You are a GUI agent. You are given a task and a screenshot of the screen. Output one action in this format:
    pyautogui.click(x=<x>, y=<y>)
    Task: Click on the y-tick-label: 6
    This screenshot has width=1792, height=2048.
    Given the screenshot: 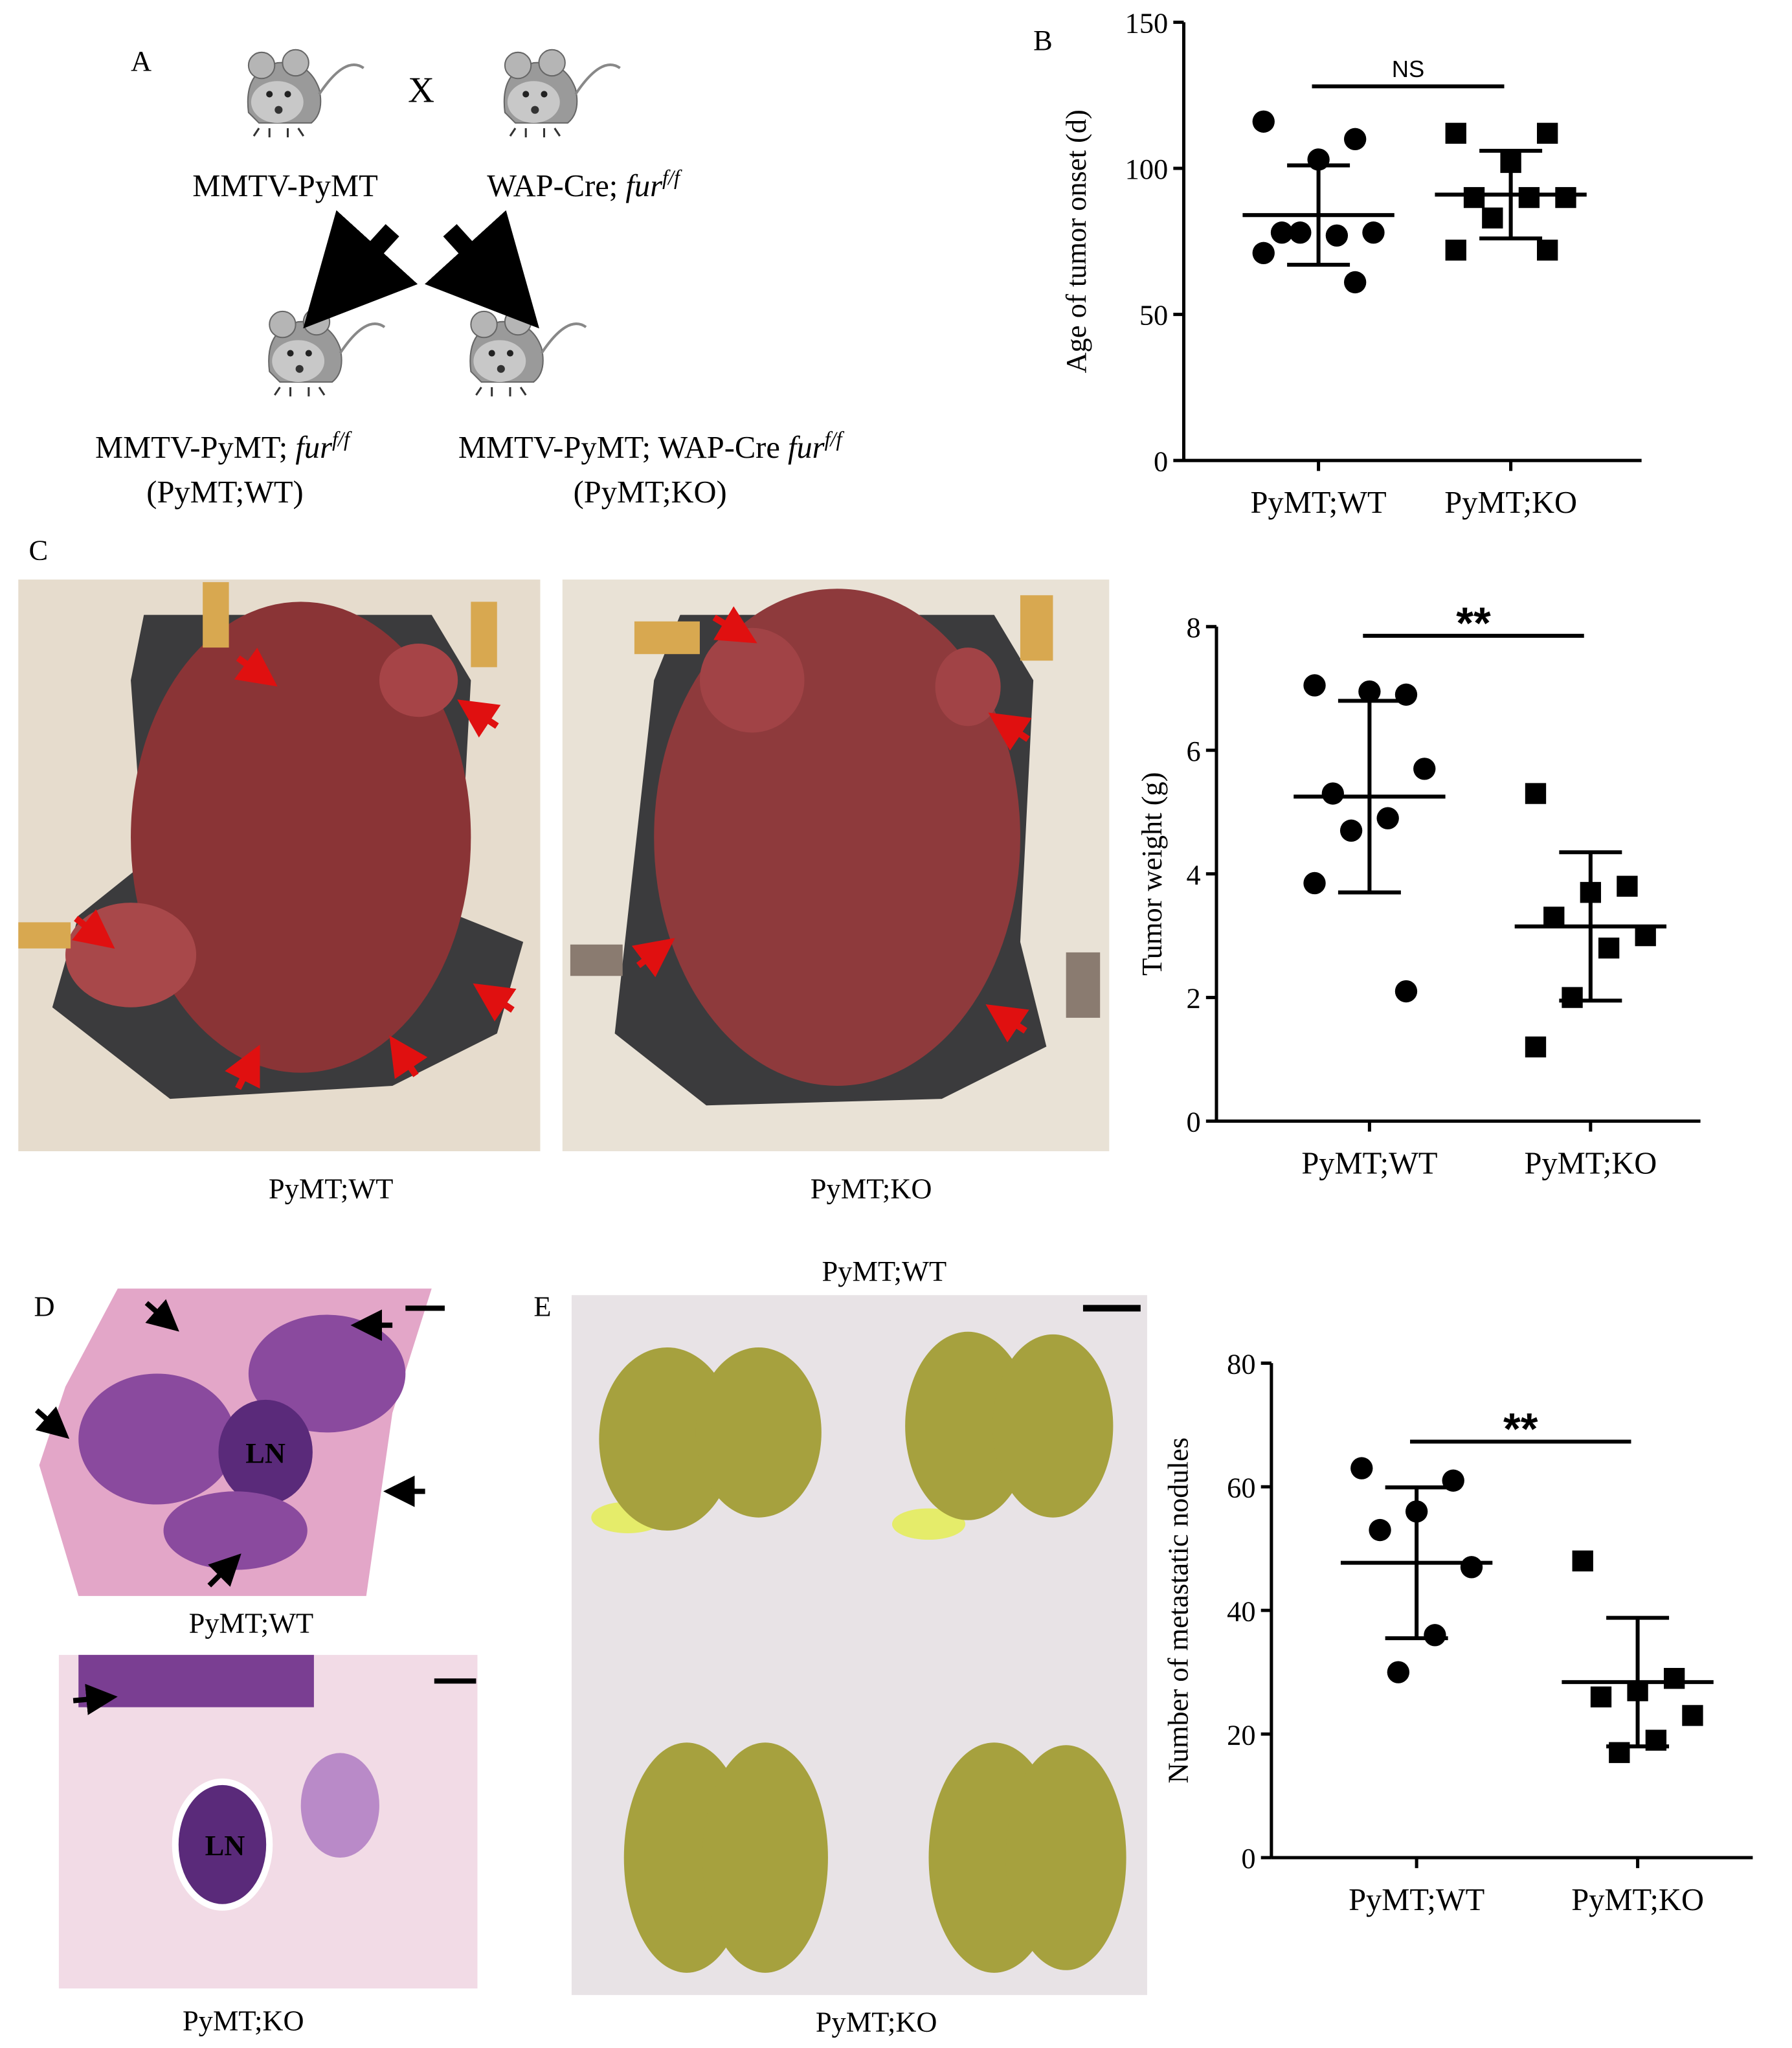 What is the action you would take?
    pyautogui.click(x=1194, y=751)
    